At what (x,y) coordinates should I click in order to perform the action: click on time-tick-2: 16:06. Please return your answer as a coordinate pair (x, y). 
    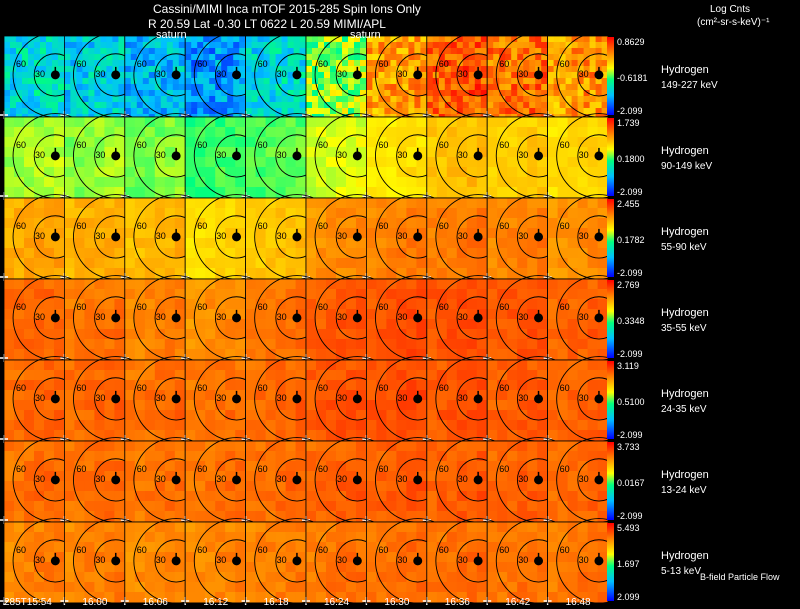
    Looking at the image, I should click on (155, 602).